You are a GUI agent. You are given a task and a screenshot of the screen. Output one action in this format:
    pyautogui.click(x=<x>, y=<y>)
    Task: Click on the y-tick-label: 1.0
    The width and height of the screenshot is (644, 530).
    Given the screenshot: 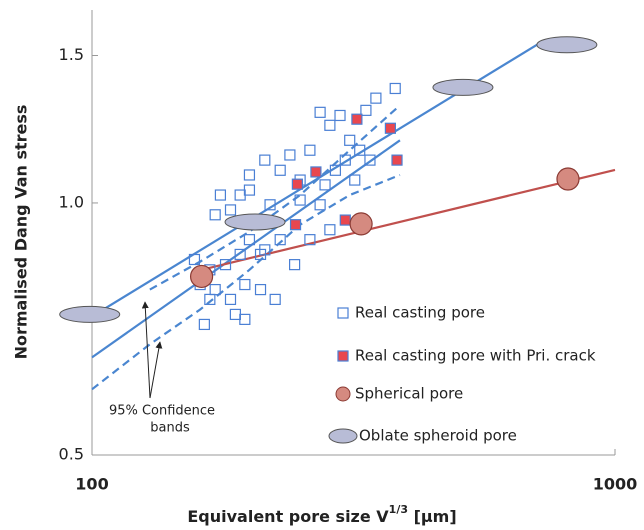 What is the action you would take?
    pyautogui.click(x=71, y=201)
    